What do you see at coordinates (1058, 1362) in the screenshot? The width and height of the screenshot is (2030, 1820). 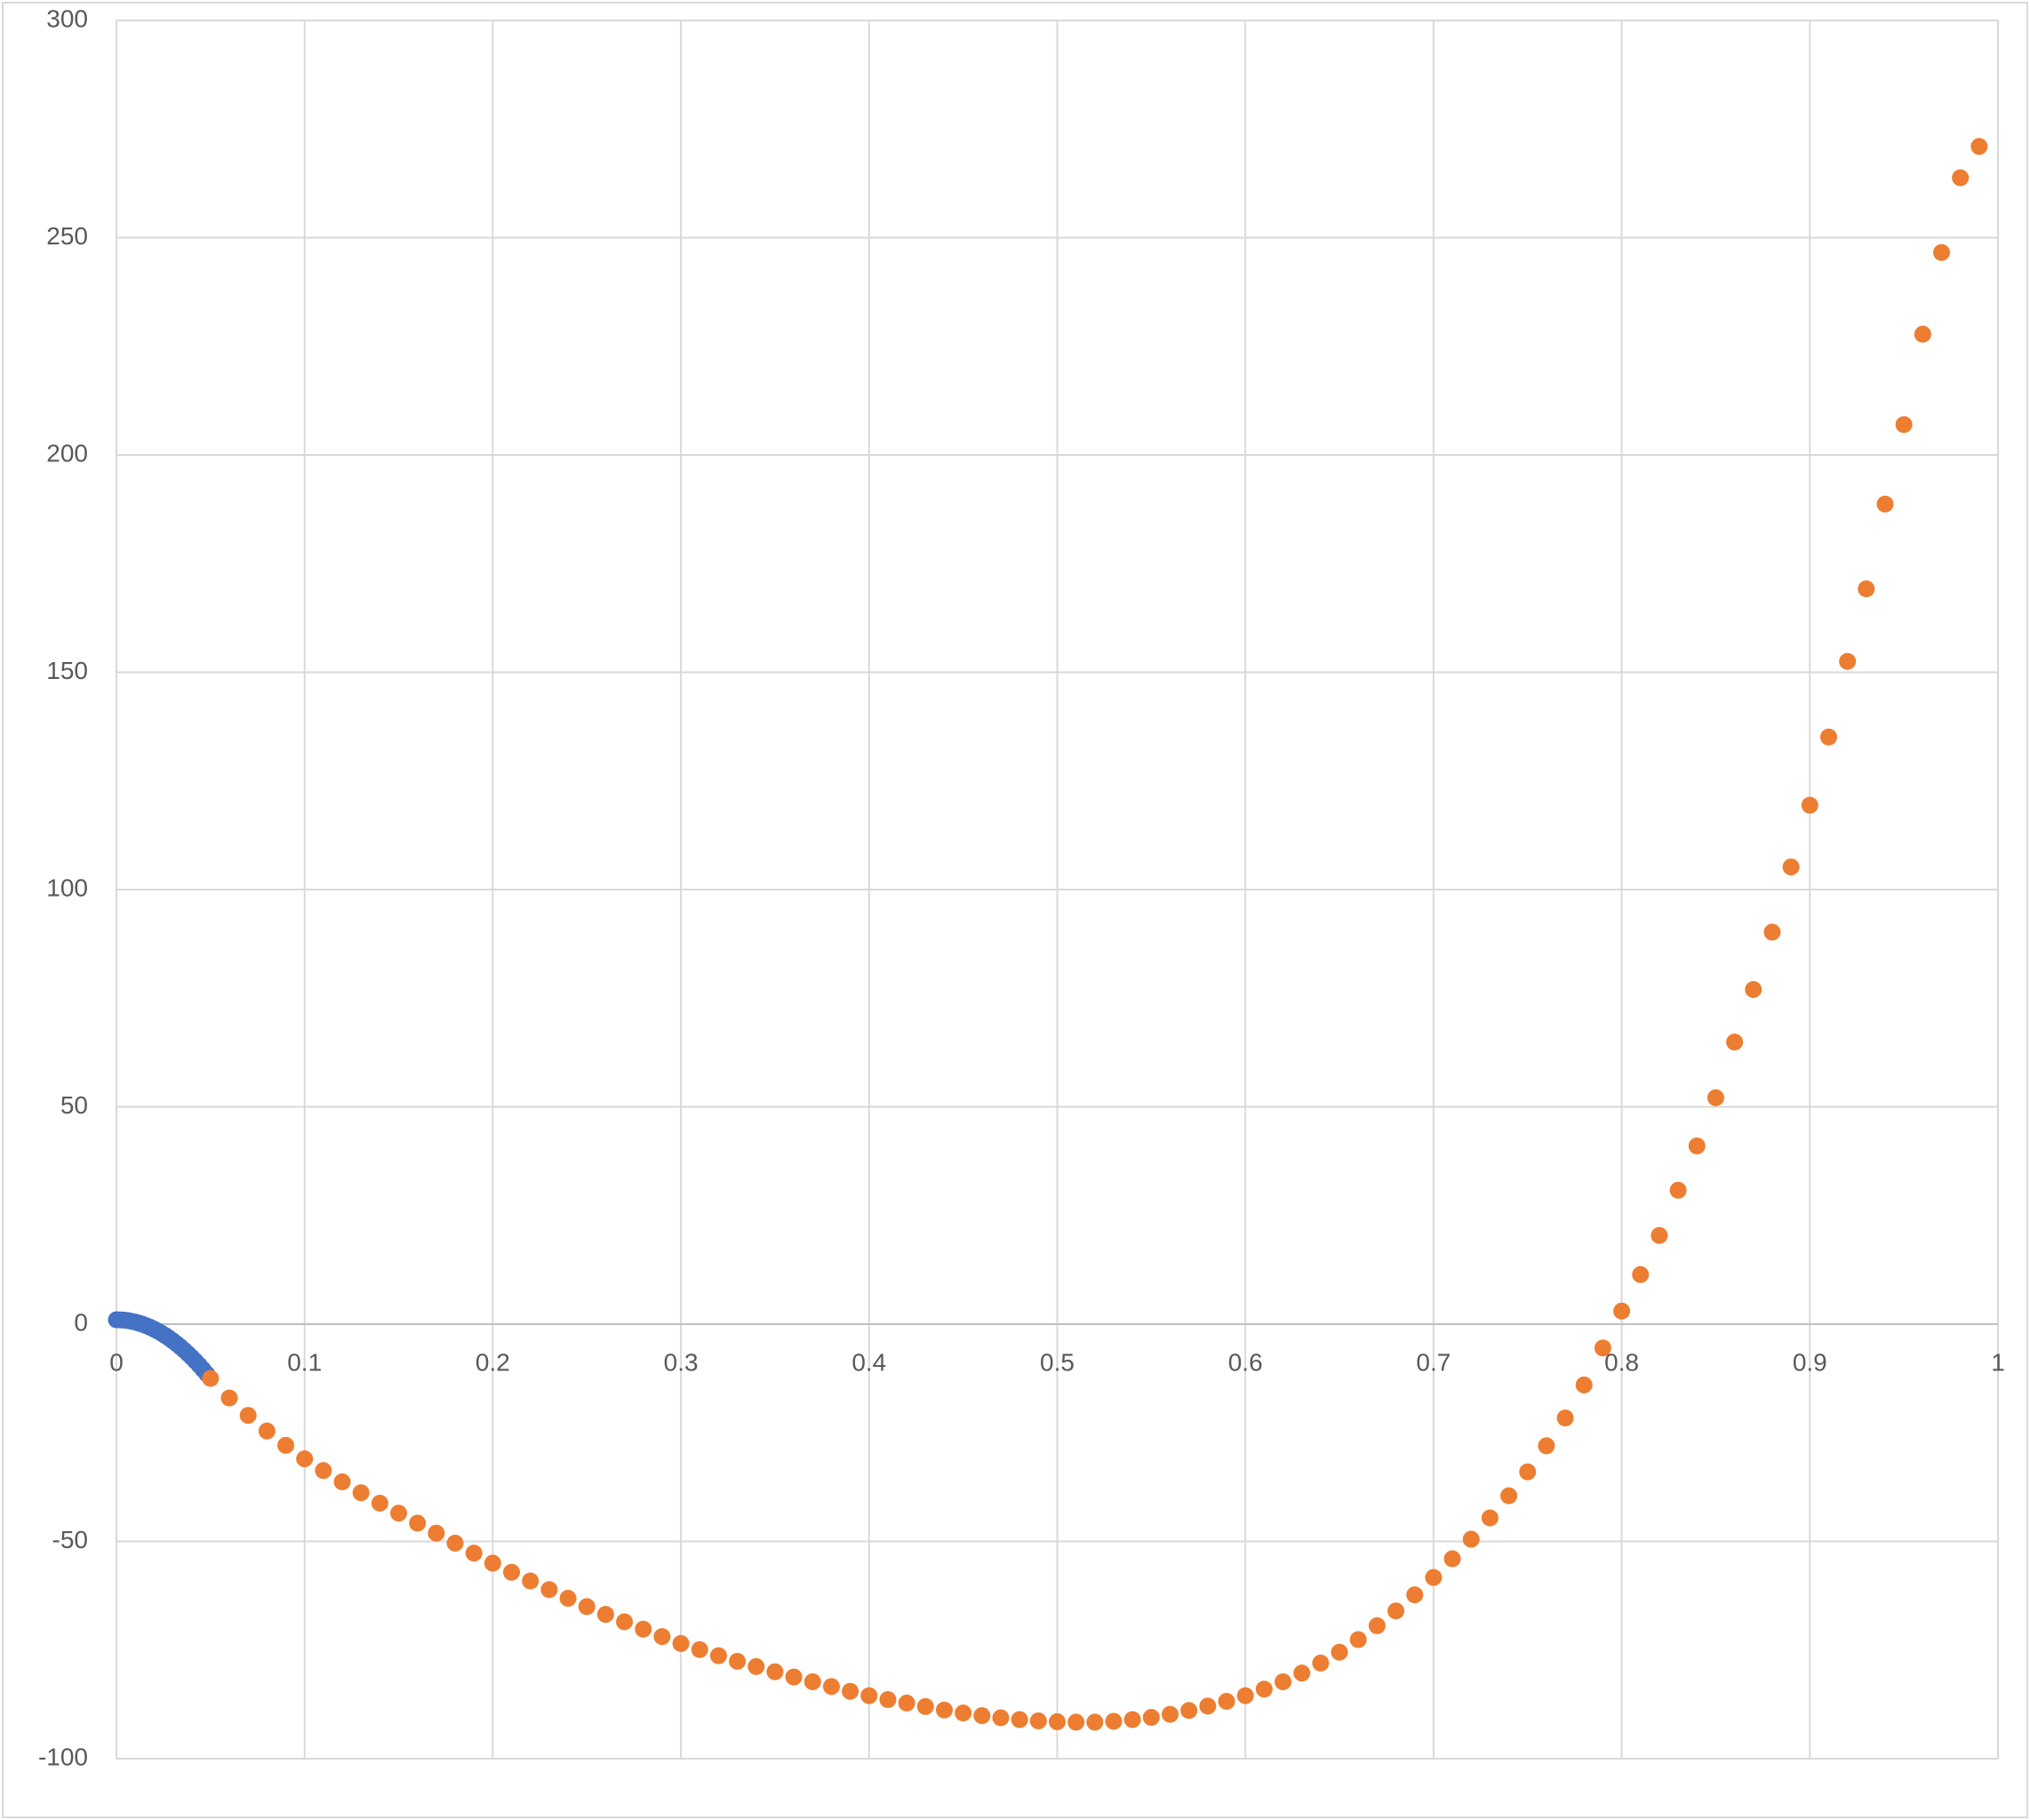 I see `x-tick-label: 0.5` at bounding box center [1058, 1362].